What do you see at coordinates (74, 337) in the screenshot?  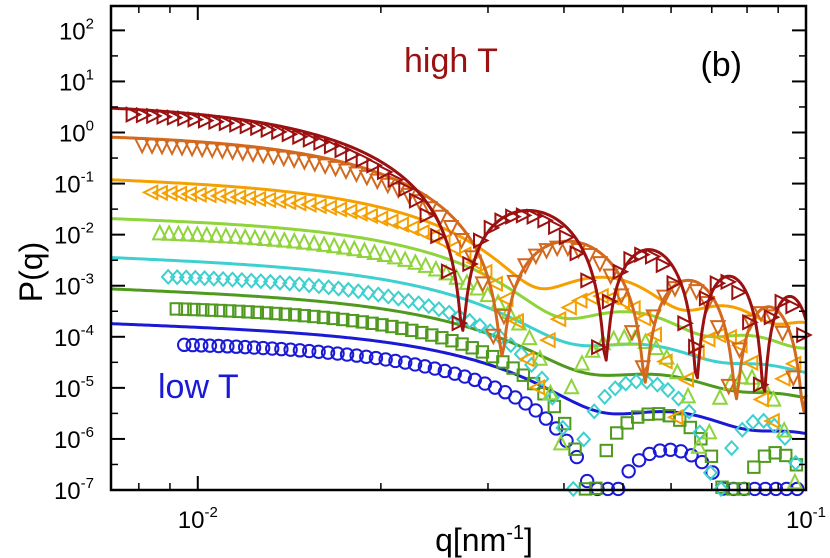 I see `y-tick-label: 10⁻⁴` at bounding box center [74, 337].